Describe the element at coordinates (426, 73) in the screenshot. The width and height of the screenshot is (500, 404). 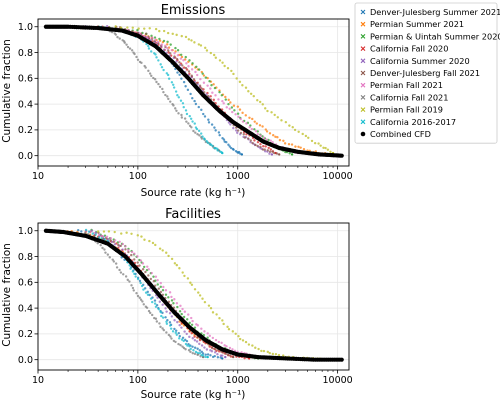
I see `legend-frame` at that location.